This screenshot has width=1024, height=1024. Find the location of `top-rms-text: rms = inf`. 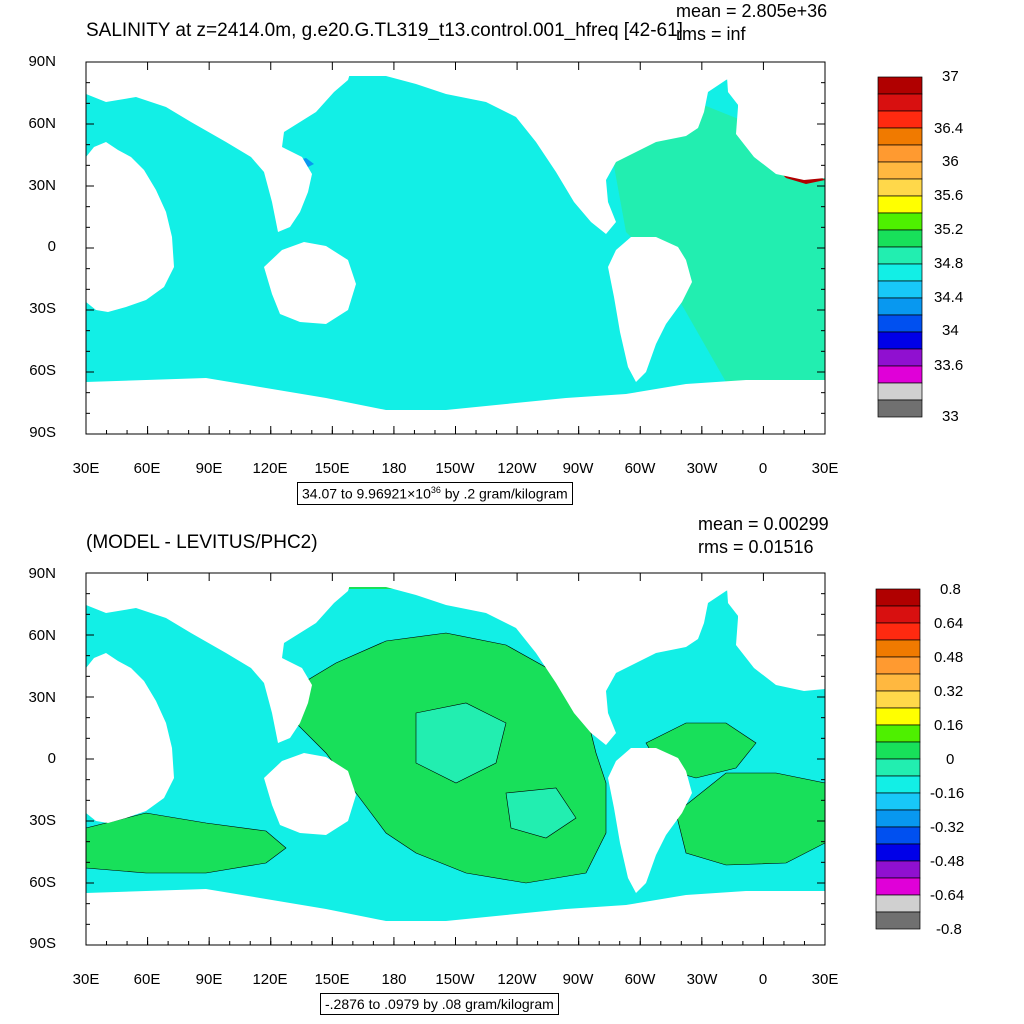

top-rms-text: rms = inf is located at coordinates (711, 34).